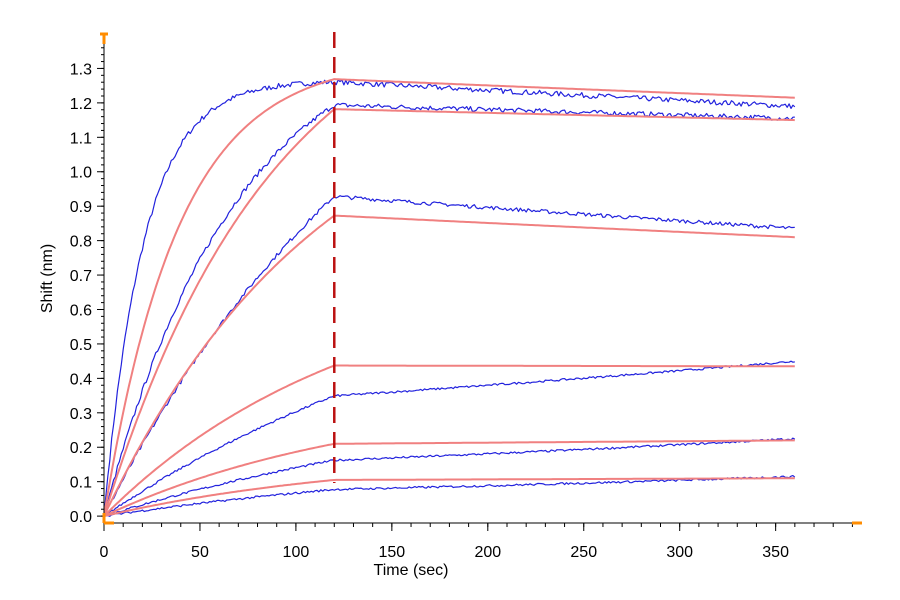 Image resolution: width=900 pixels, height=600 pixels. I want to click on x-tick-label: 100, so click(296, 552).